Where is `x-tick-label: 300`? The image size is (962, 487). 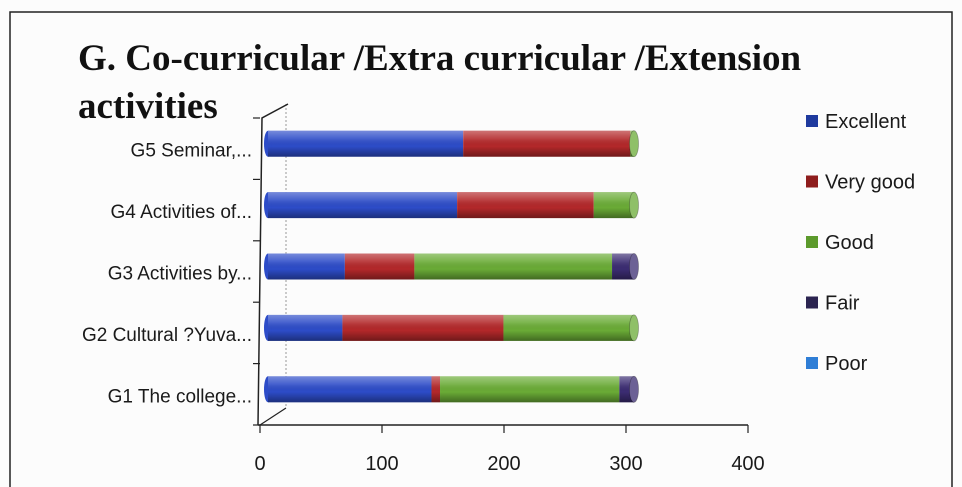
x-tick-label: 300 is located at coordinates (625, 464).